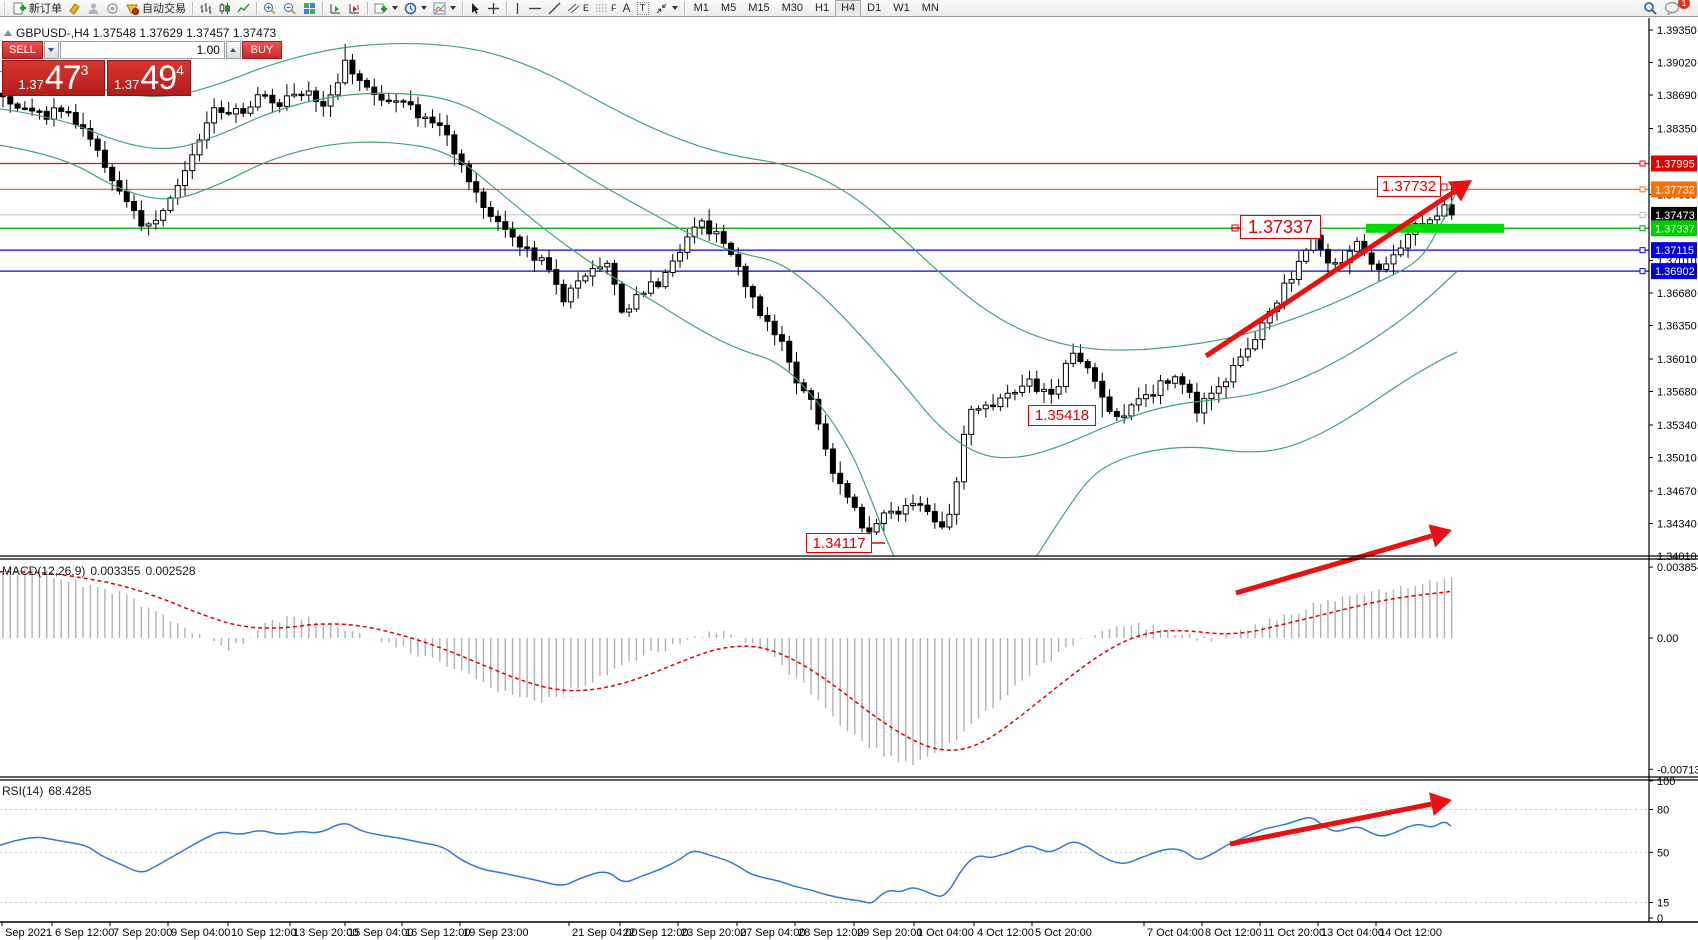 Image resolution: width=1698 pixels, height=940 pixels. I want to click on search-button, so click(1650, 8).